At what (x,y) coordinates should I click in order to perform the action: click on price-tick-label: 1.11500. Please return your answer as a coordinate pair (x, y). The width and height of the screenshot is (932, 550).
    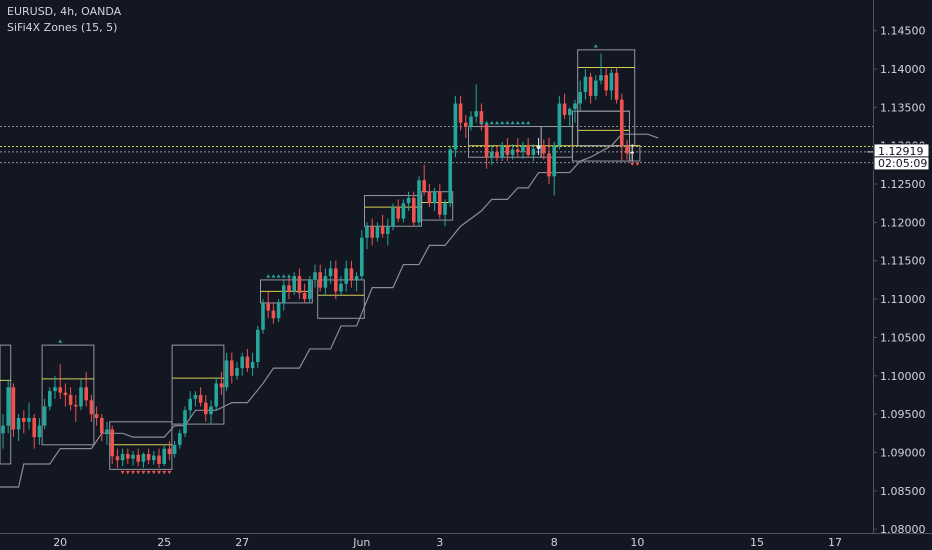
    Looking at the image, I should click on (903, 261).